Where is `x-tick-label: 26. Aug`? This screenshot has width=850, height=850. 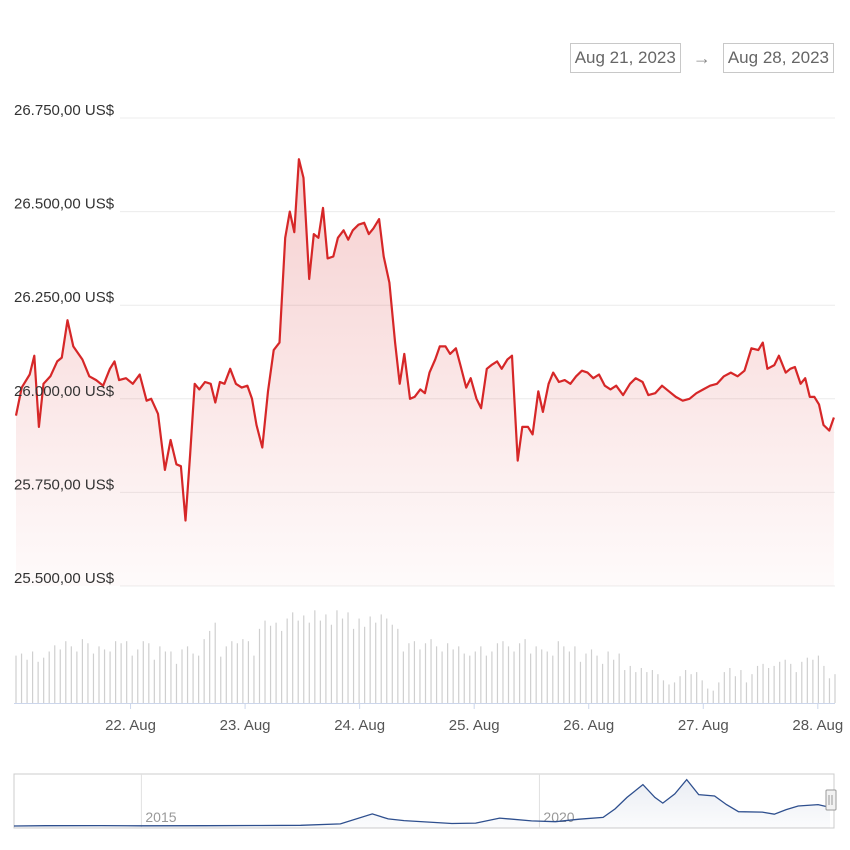 x-tick-label: 26. Aug is located at coordinates (588, 725).